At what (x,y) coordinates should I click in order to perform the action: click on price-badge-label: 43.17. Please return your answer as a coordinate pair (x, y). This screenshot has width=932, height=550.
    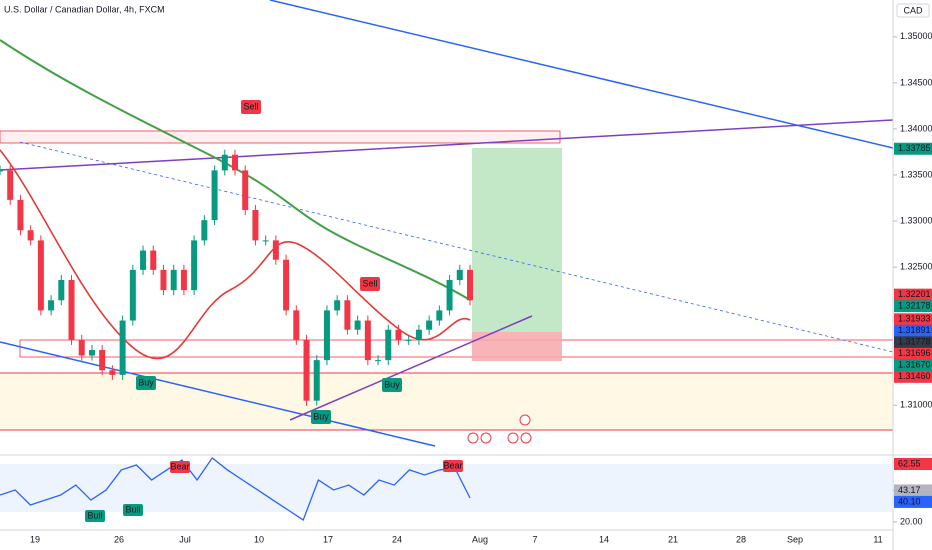
    Looking at the image, I should click on (909, 490).